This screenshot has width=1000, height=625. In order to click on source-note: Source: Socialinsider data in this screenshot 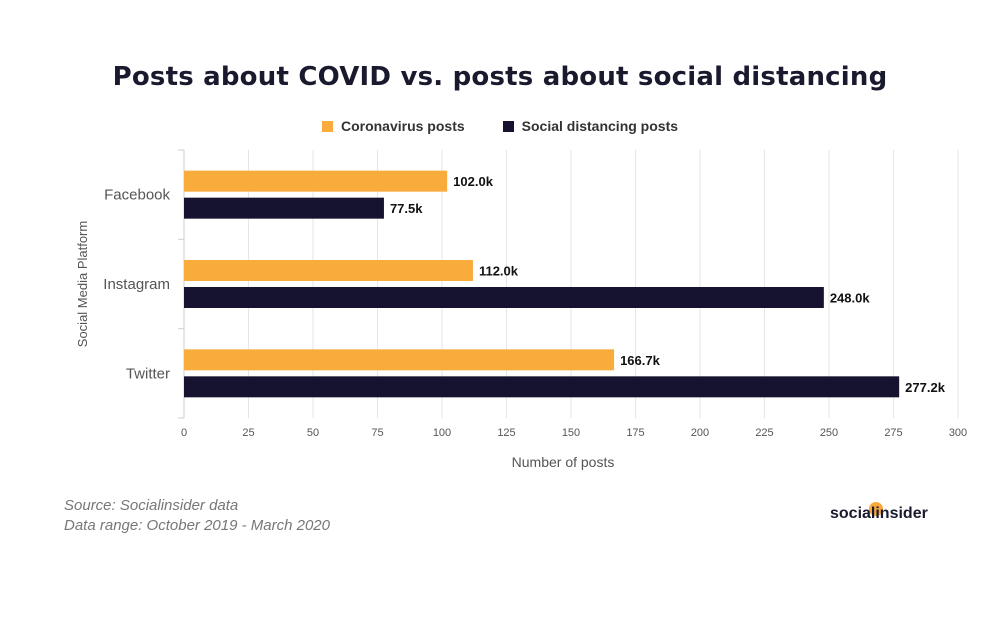, I will do `click(151, 505)`.